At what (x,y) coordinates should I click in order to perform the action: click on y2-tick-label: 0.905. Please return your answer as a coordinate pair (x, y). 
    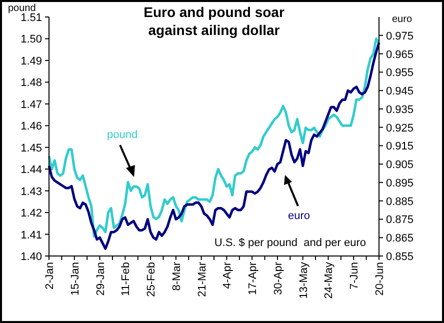
    Looking at the image, I should click on (400, 165).